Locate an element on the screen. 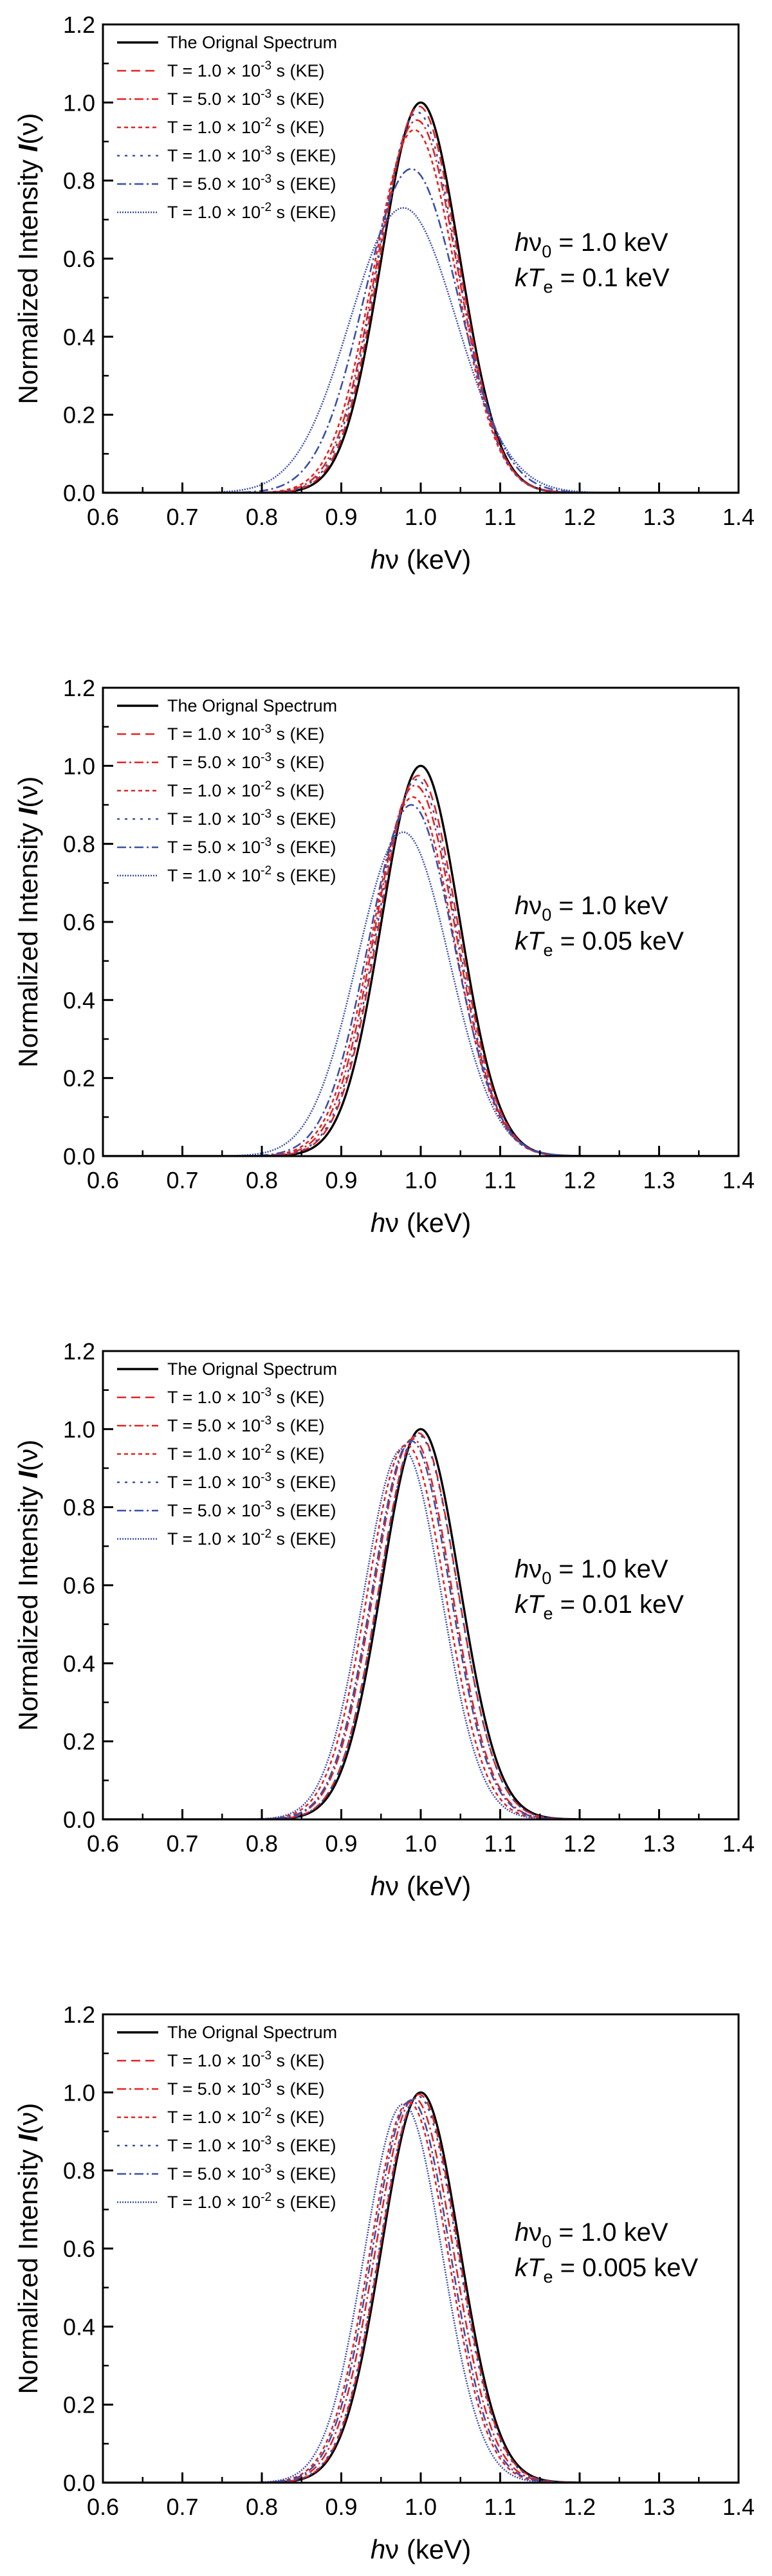  annotation-line-2: kTe = 0.01 keV is located at coordinates (599, 1606).